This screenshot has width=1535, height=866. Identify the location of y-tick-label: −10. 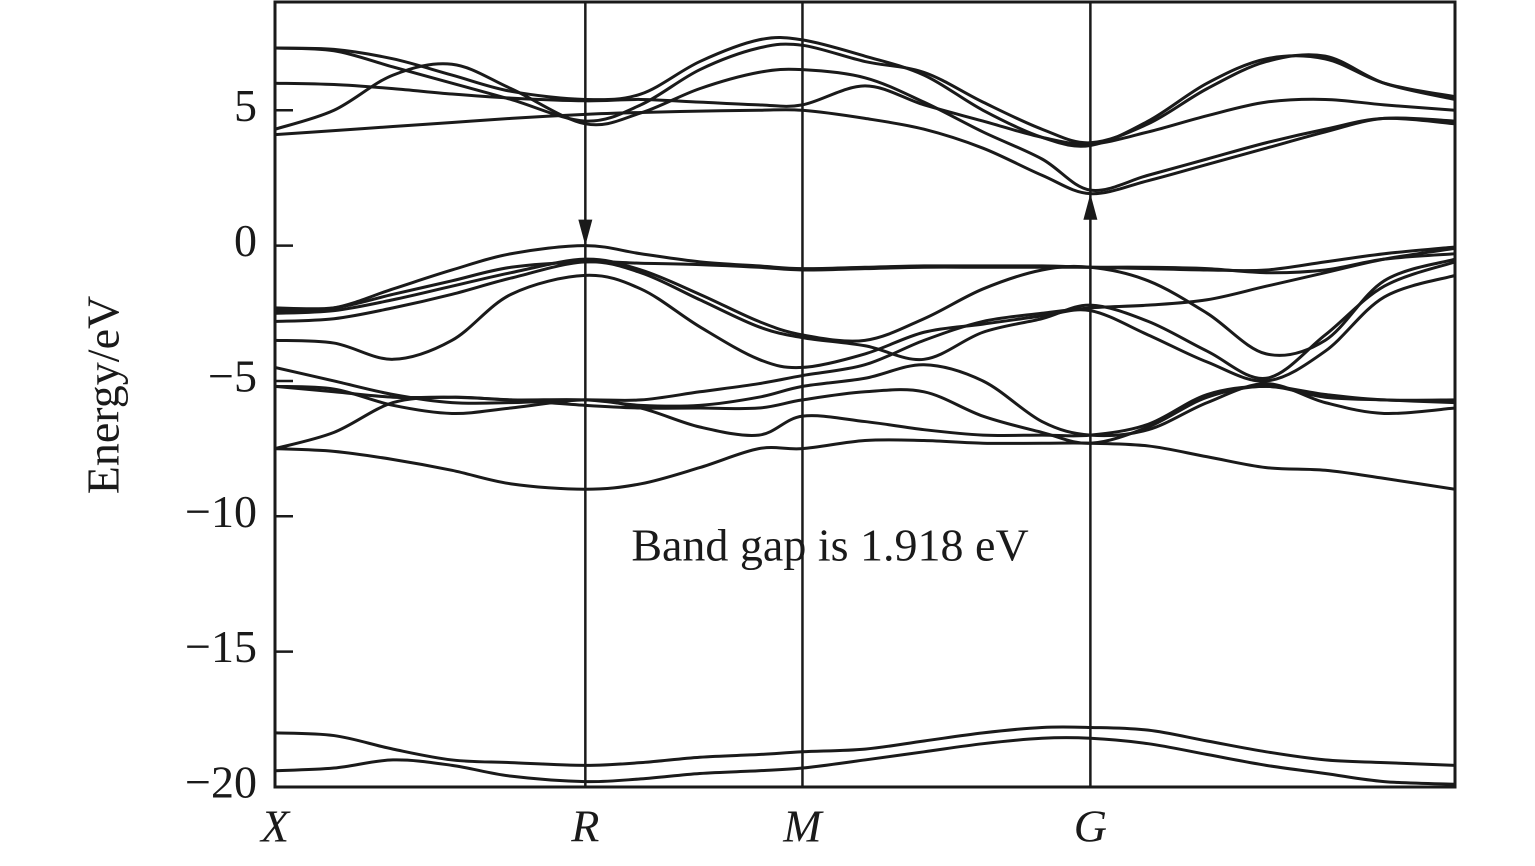
(221, 511).